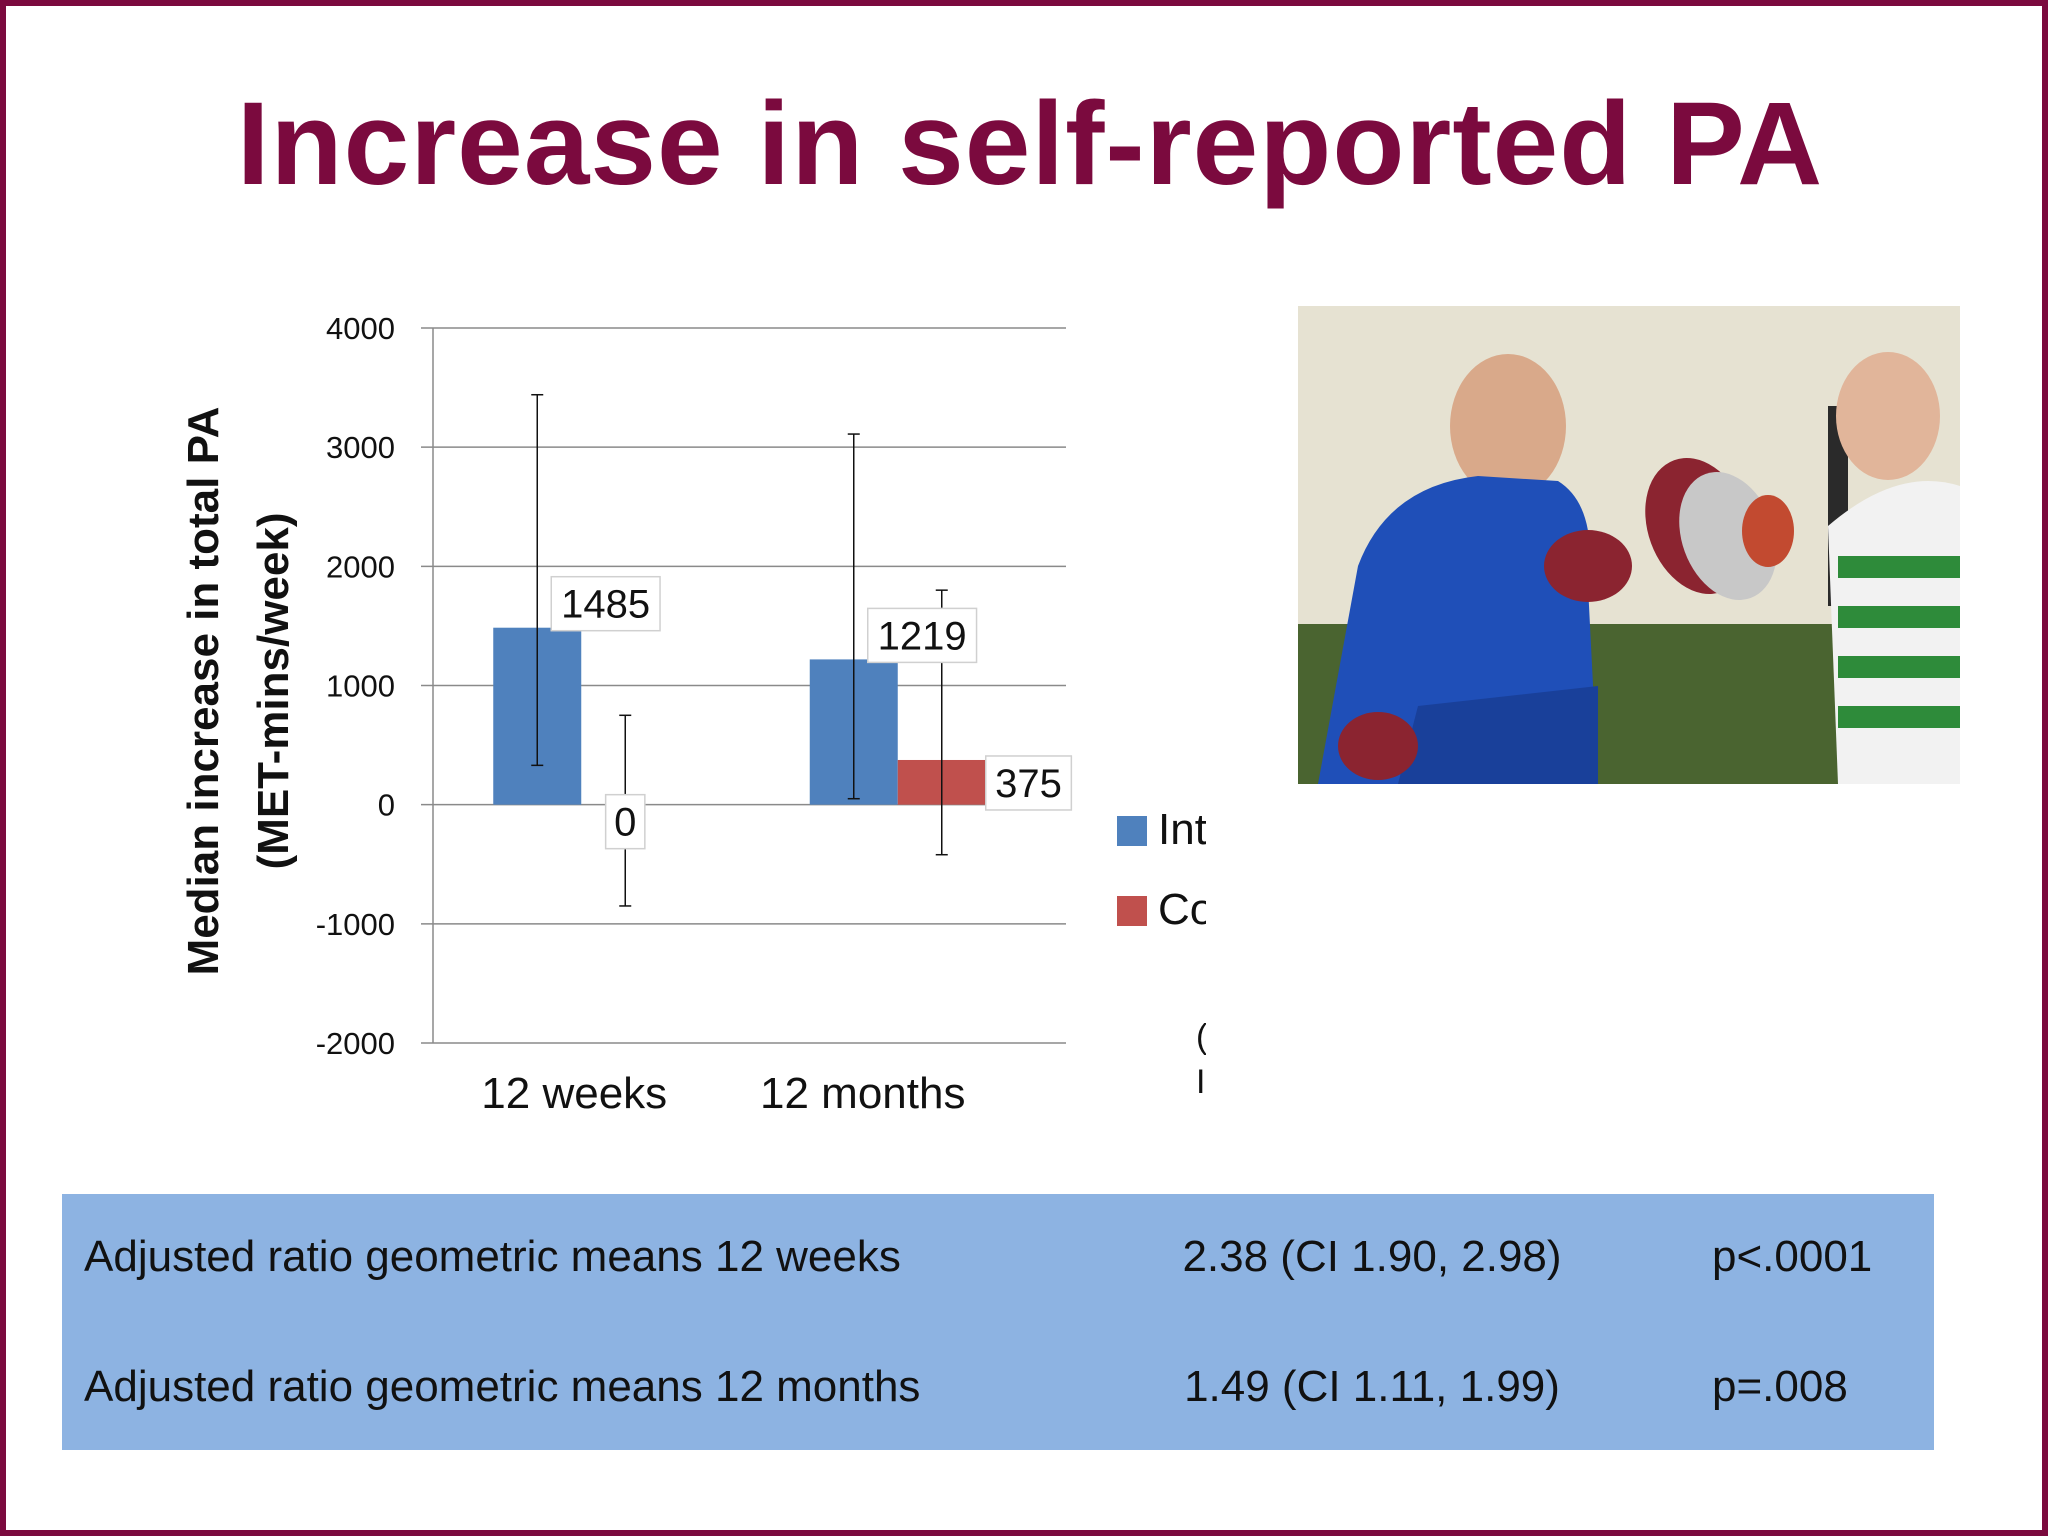 Image resolution: width=2048 pixels, height=1536 pixels. I want to click on stats-p-value: p=.008, so click(1780, 1386).